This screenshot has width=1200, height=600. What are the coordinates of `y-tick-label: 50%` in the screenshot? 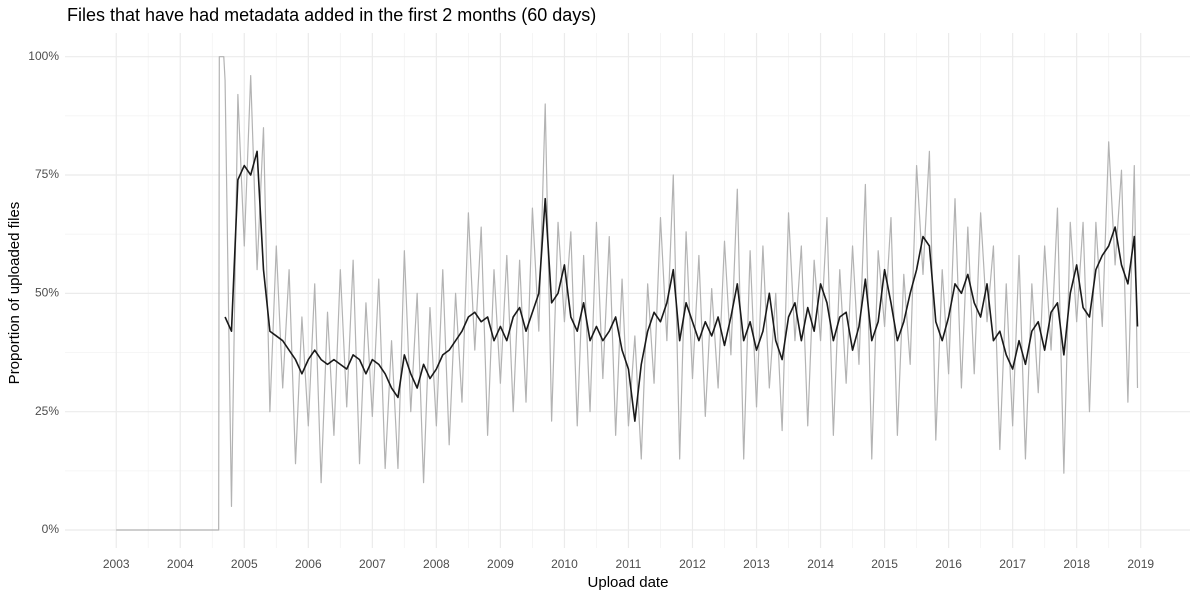 It's located at (47, 293).